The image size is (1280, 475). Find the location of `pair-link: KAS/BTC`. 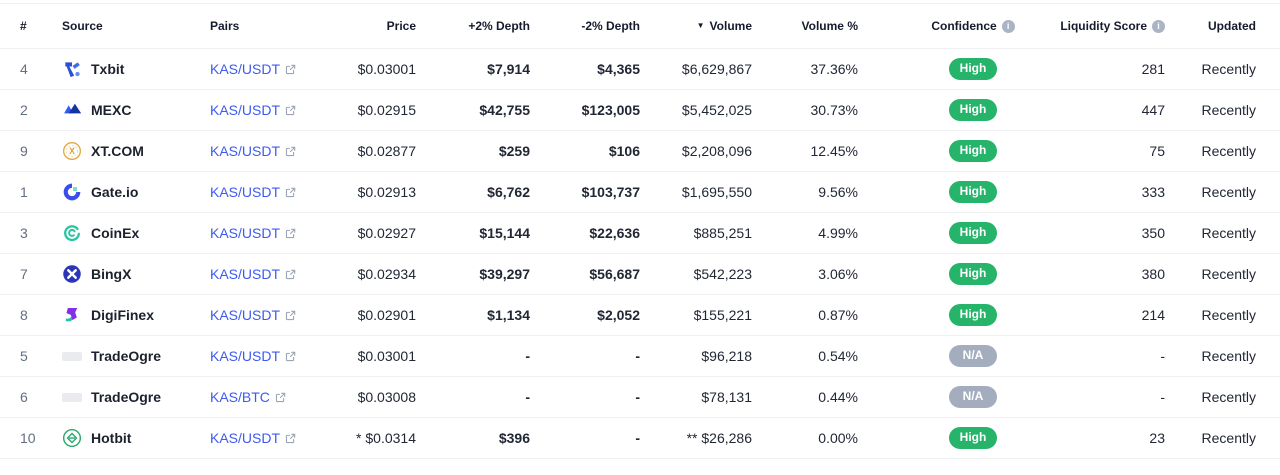

pair-link: KAS/BTC is located at coordinates (248, 397).